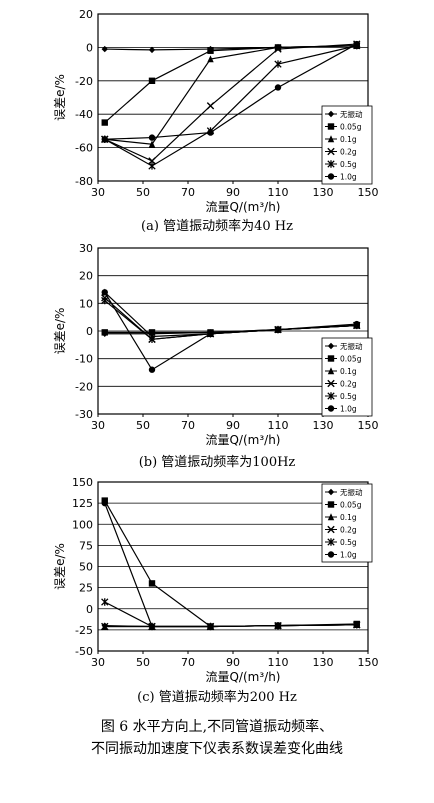 The height and width of the screenshot is (803, 434). Describe the element at coordinates (86, 588) in the screenshot. I see `y-tick-label: 25` at that location.